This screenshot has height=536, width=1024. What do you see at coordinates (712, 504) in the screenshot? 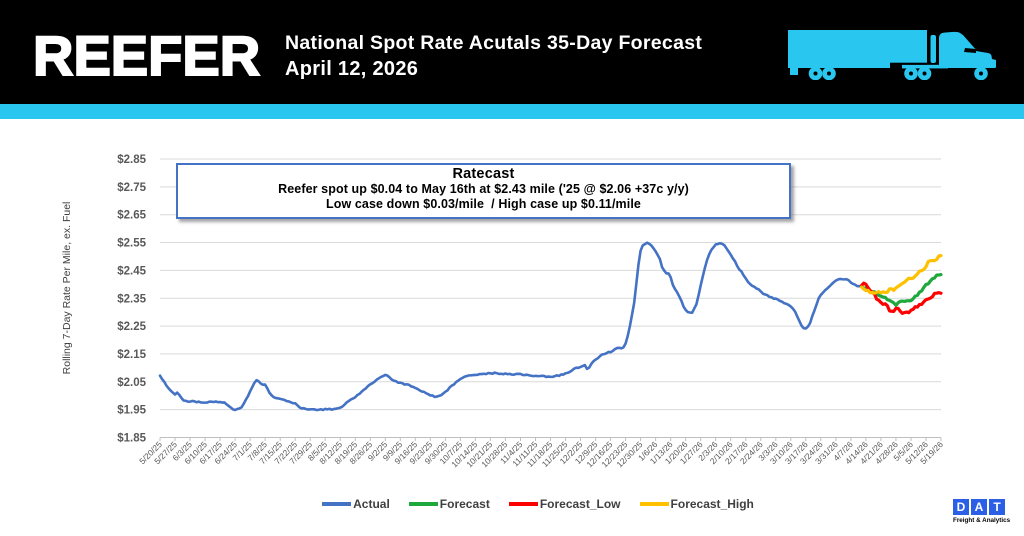
I see `legend-label-forecast-high: Forecast_High` at bounding box center [712, 504].